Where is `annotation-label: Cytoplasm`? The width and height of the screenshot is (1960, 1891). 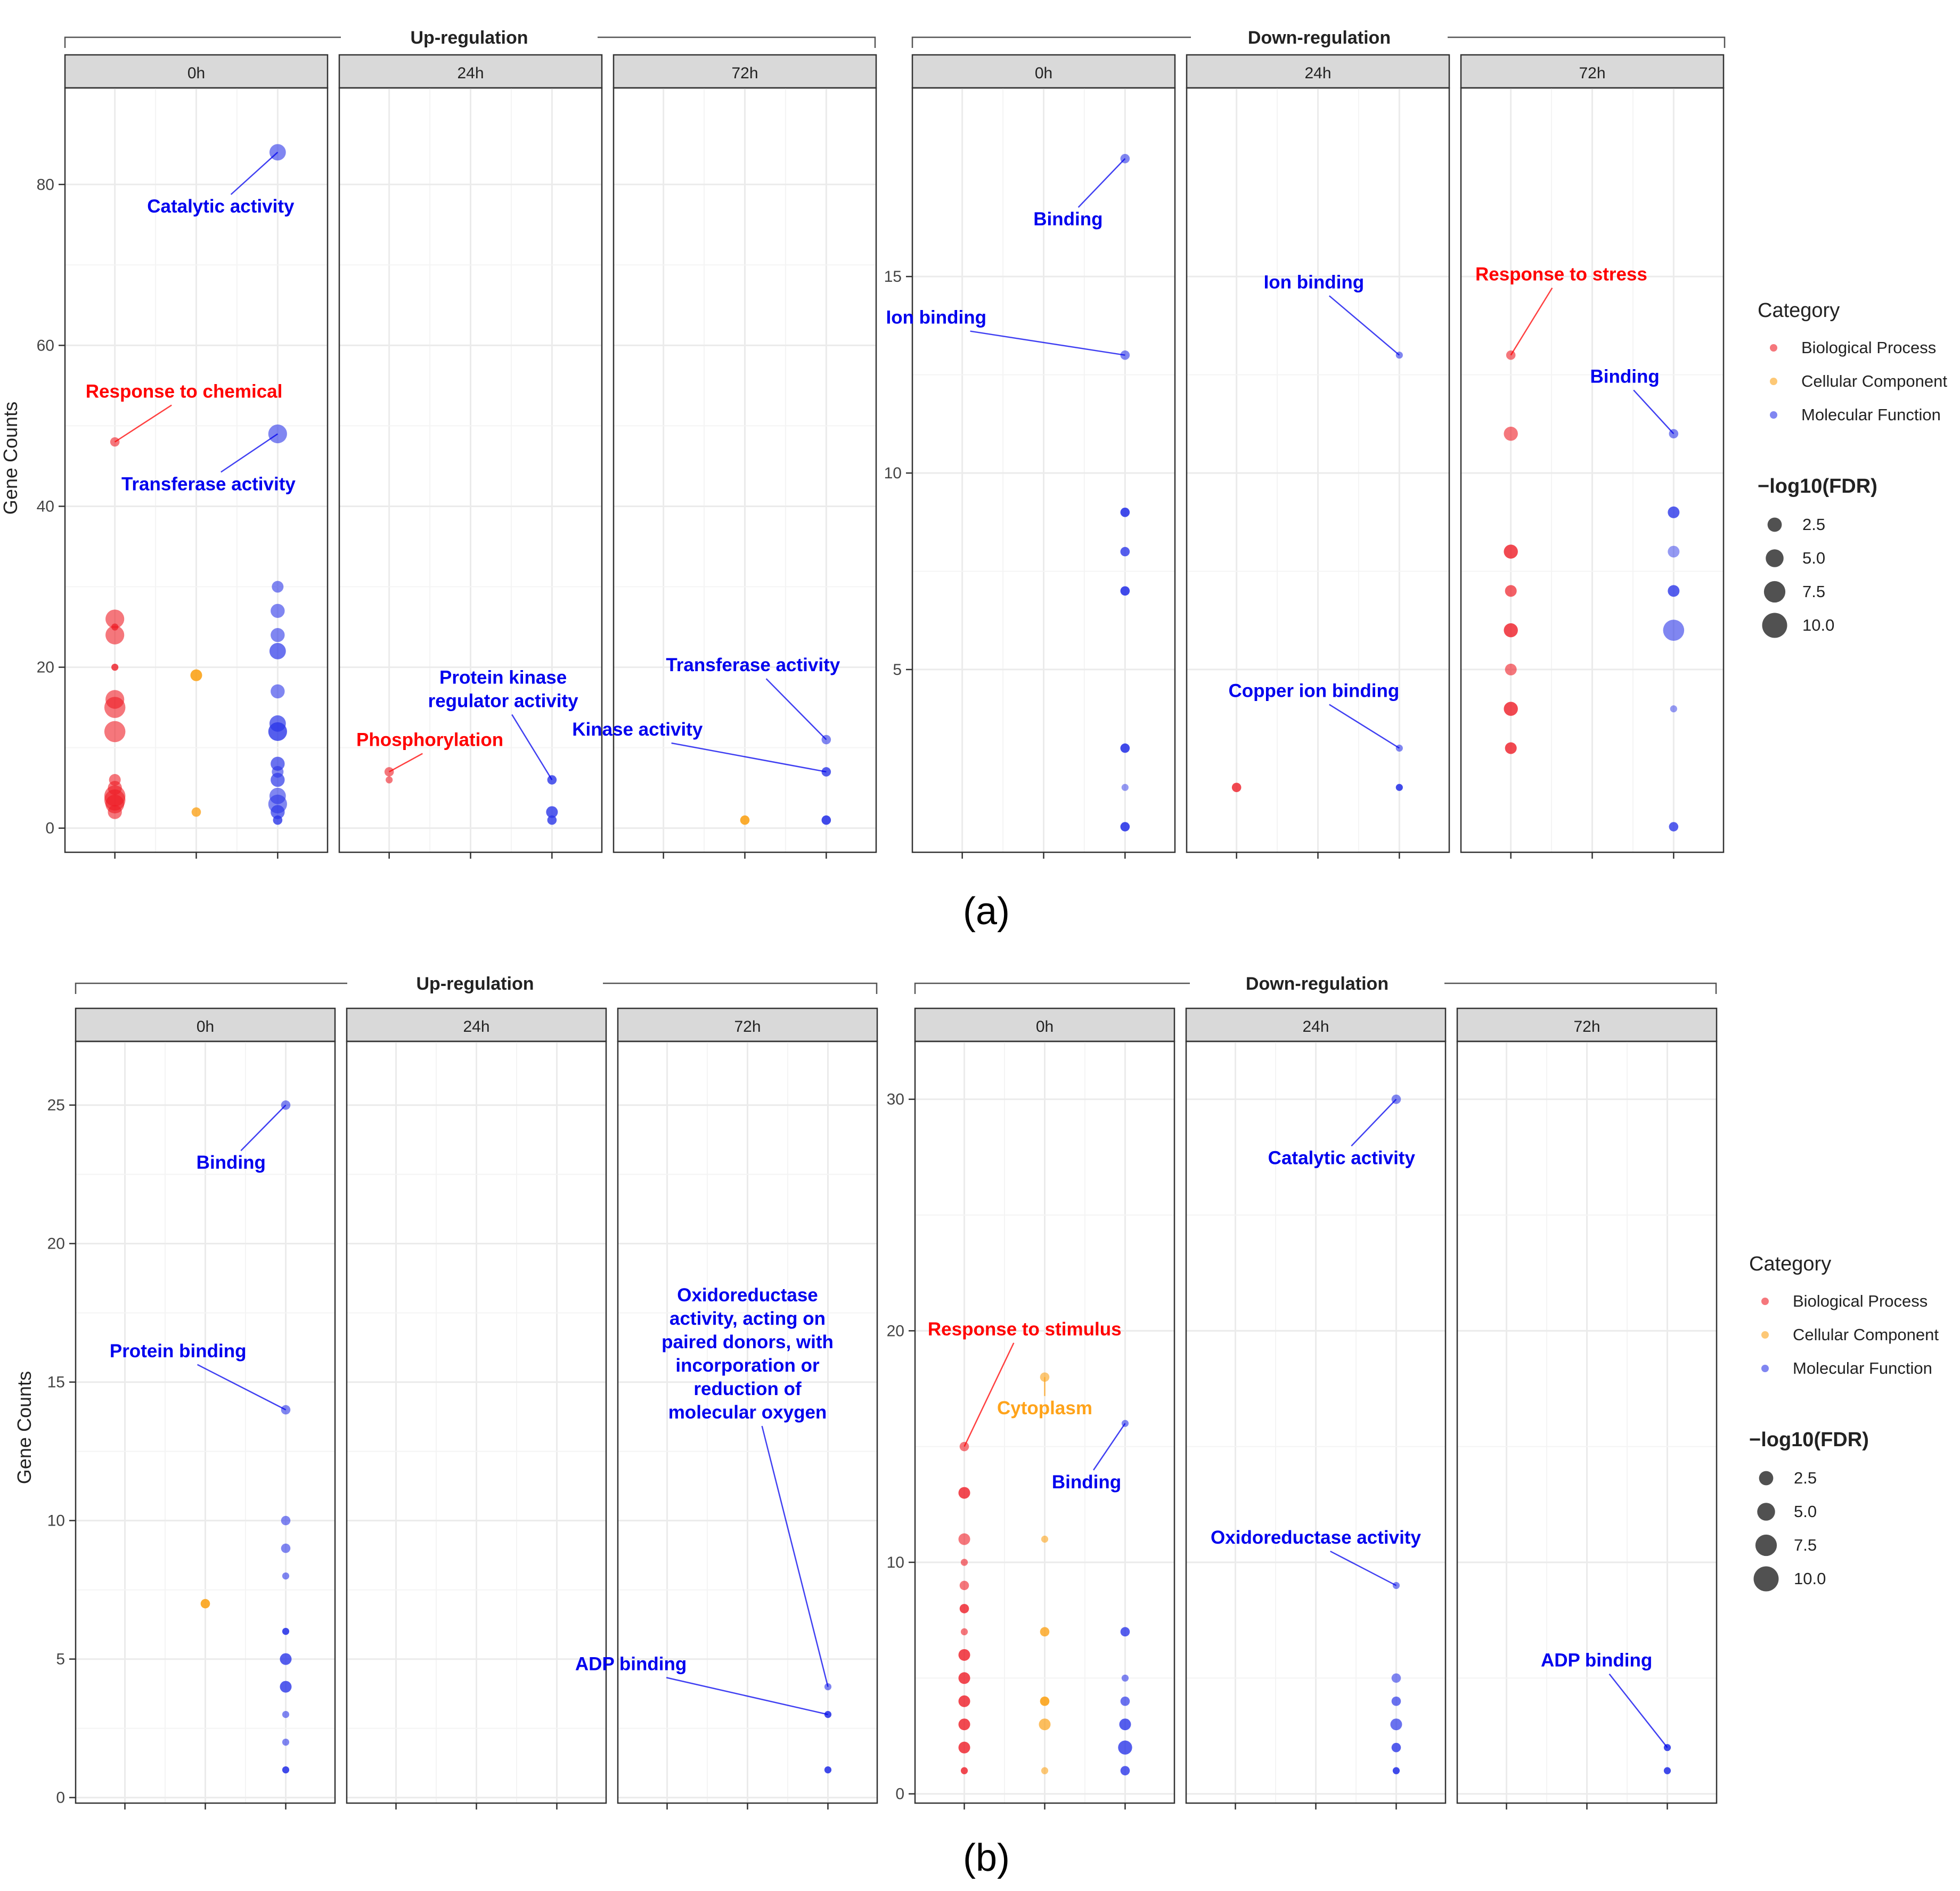
annotation-label: Cytoplasm is located at coordinates (1044, 1408).